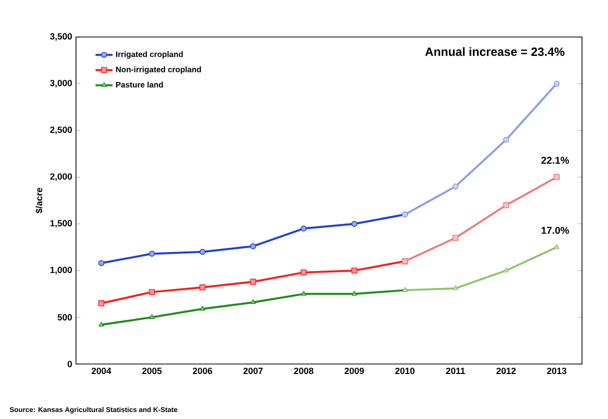 The width and height of the screenshot is (608, 419). Describe the element at coordinates (556, 371) in the screenshot. I see `x-tick-label: 2013` at that location.